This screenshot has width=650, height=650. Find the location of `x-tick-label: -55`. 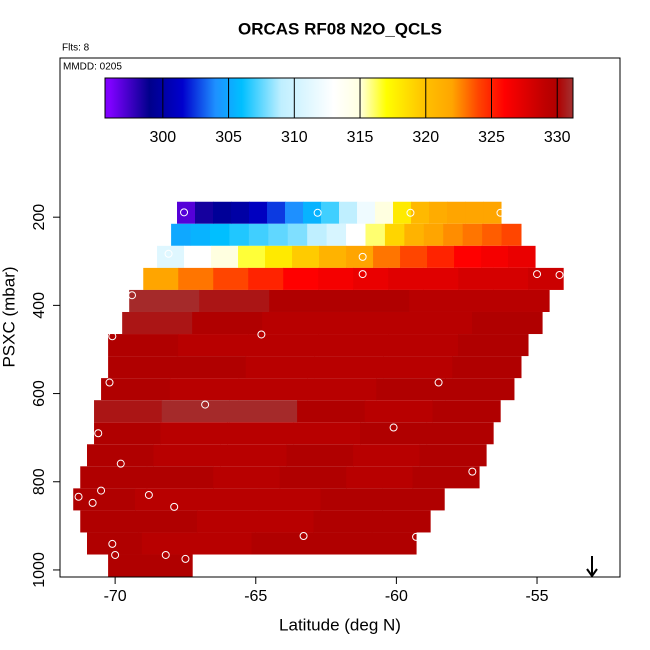

x-tick-label: -55 is located at coordinates (536, 596).